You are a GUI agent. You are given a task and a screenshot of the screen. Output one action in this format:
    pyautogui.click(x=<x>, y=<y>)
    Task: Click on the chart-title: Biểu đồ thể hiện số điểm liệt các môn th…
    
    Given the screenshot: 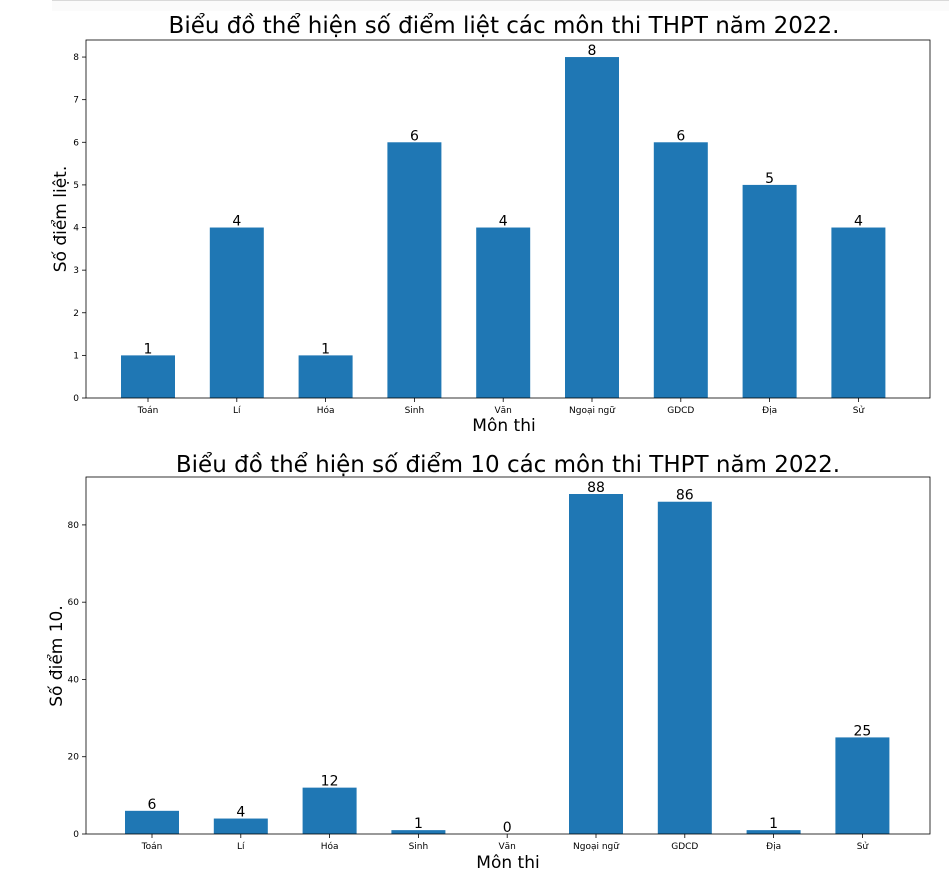 What is the action you would take?
    pyautogui.click(x=504, y=26)
    